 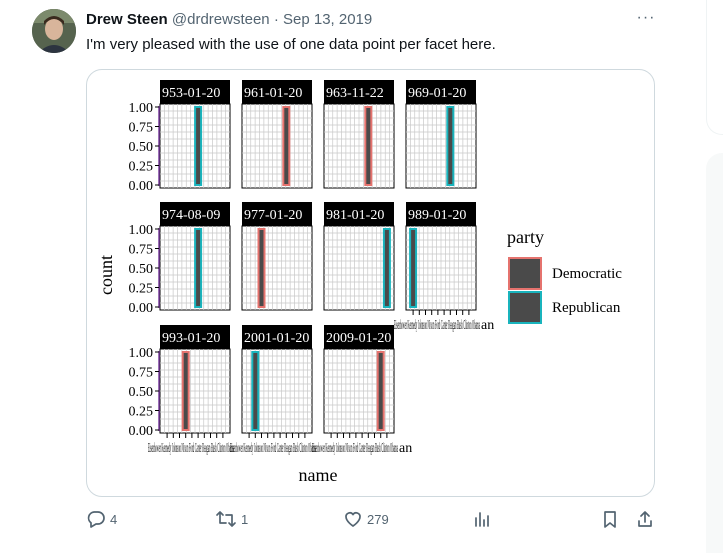 What do you see at coordinates (355, 93) in the screenshot?
I see `facet-strip-label: 963-11-22` at bounding box center [355, 93].